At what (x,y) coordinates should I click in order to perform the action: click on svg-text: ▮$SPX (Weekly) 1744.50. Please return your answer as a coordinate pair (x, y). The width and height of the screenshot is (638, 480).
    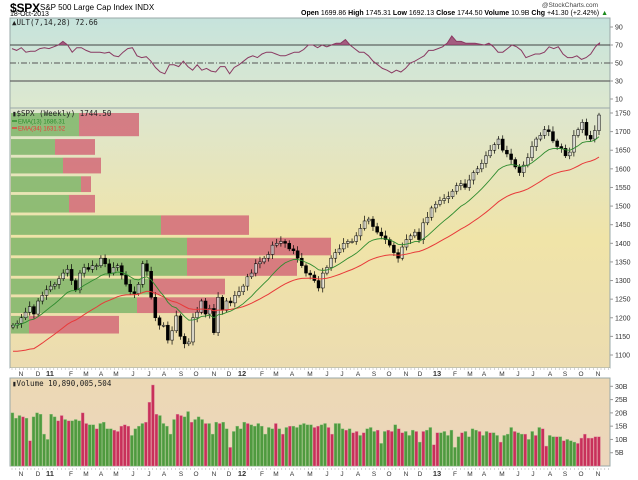
    Looking at the image, I should click on (62, 113).